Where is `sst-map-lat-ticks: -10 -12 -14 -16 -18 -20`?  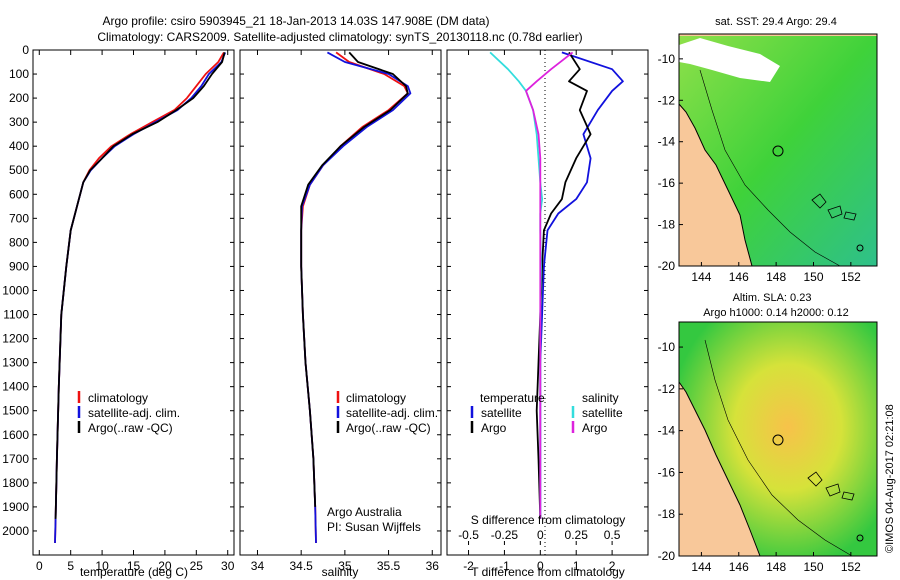
sst-map-lat-ticks: -10 -12 -14 -16 -18 -20 is located at coordinates (670, 162).